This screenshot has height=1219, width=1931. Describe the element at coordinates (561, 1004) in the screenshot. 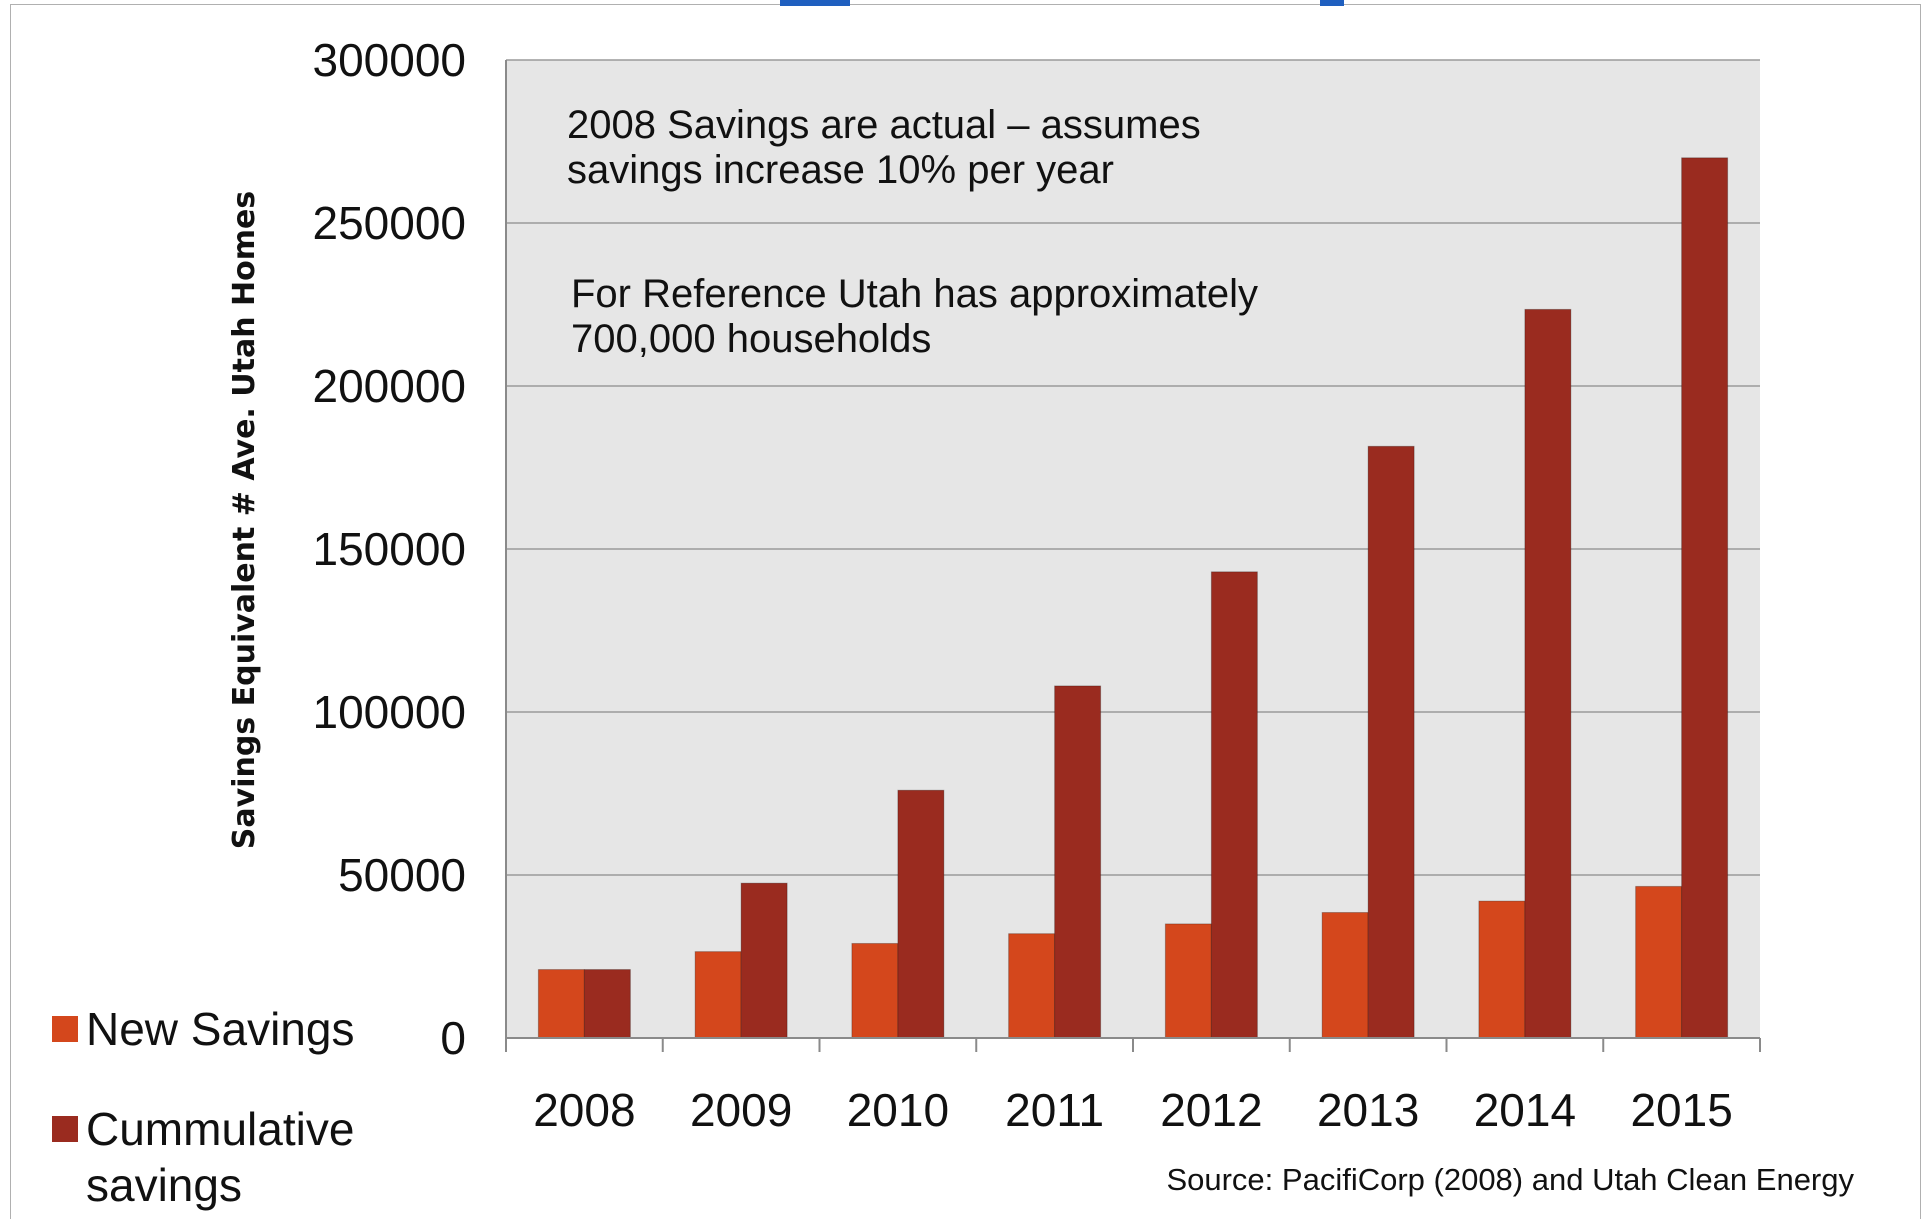

I see `bar-new-savings-2008` at that location.